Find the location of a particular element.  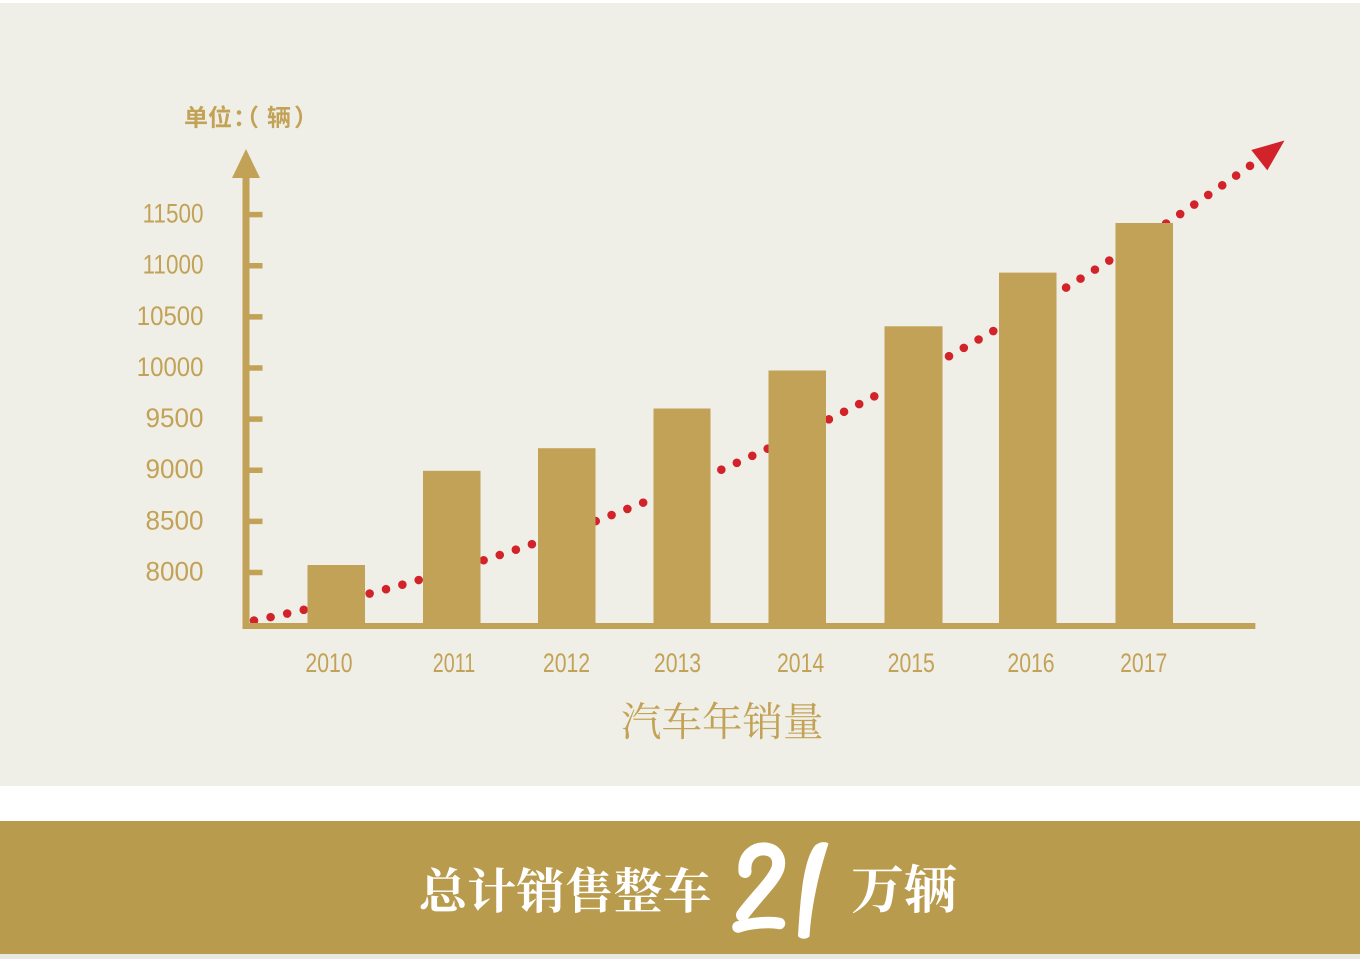

svg-text: 2014 is located at coordinates (800, 663).